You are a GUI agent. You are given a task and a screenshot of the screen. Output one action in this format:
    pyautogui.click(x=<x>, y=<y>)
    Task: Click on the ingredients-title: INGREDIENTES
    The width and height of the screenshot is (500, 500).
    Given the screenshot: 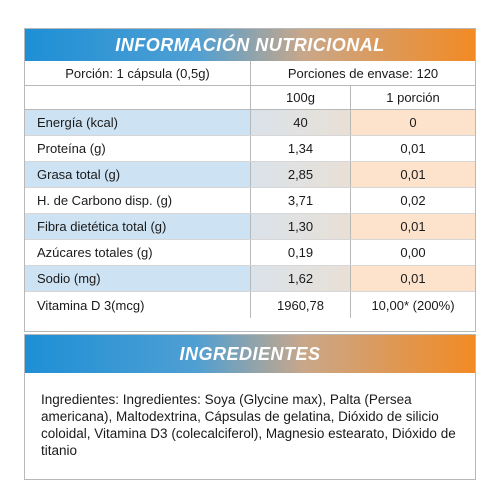 What is the action you would take?
    pyautogui.click(x=250, y=354)
    